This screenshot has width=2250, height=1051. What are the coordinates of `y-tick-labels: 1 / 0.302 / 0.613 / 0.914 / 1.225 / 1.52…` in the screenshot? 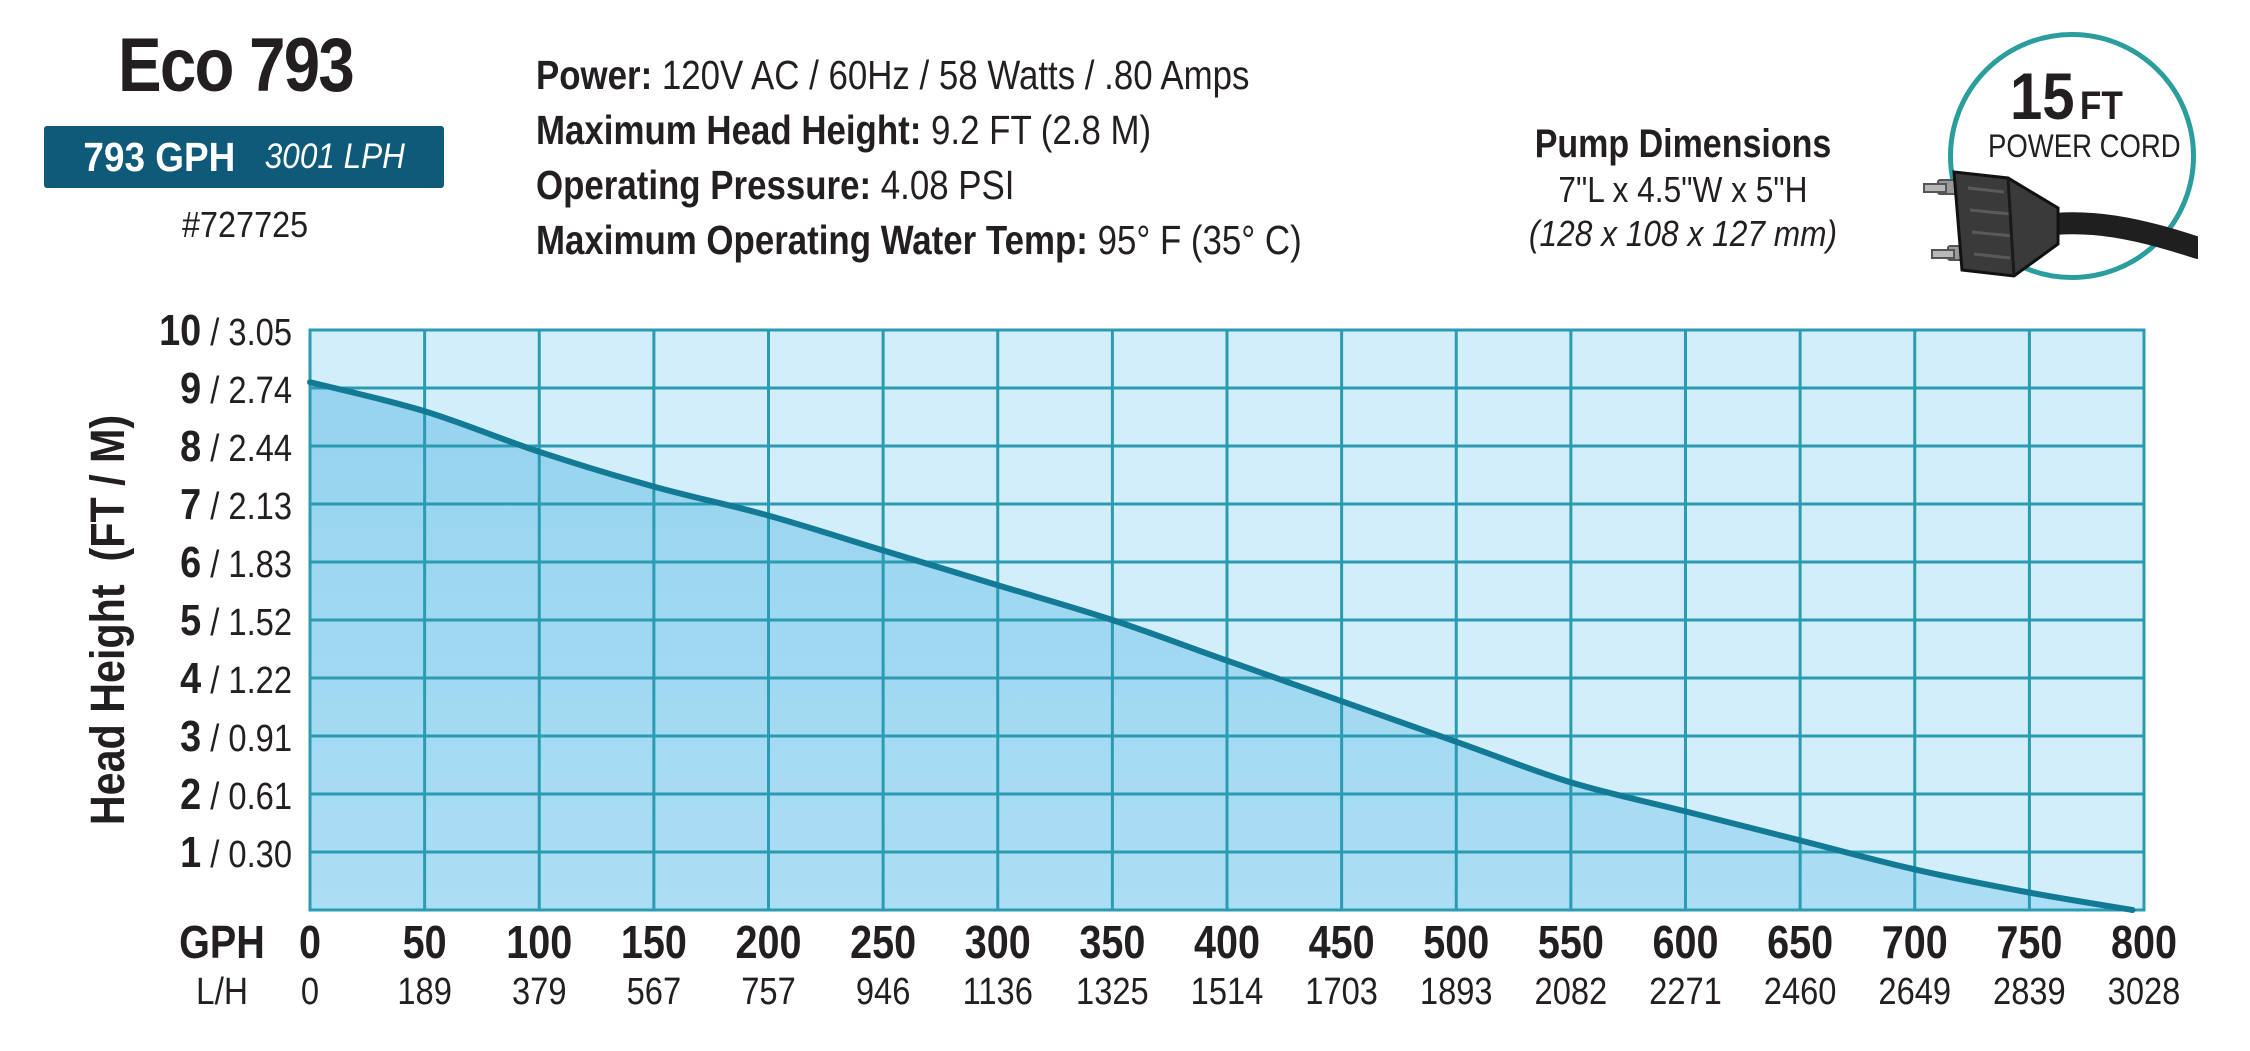 It's located at (225, 590).